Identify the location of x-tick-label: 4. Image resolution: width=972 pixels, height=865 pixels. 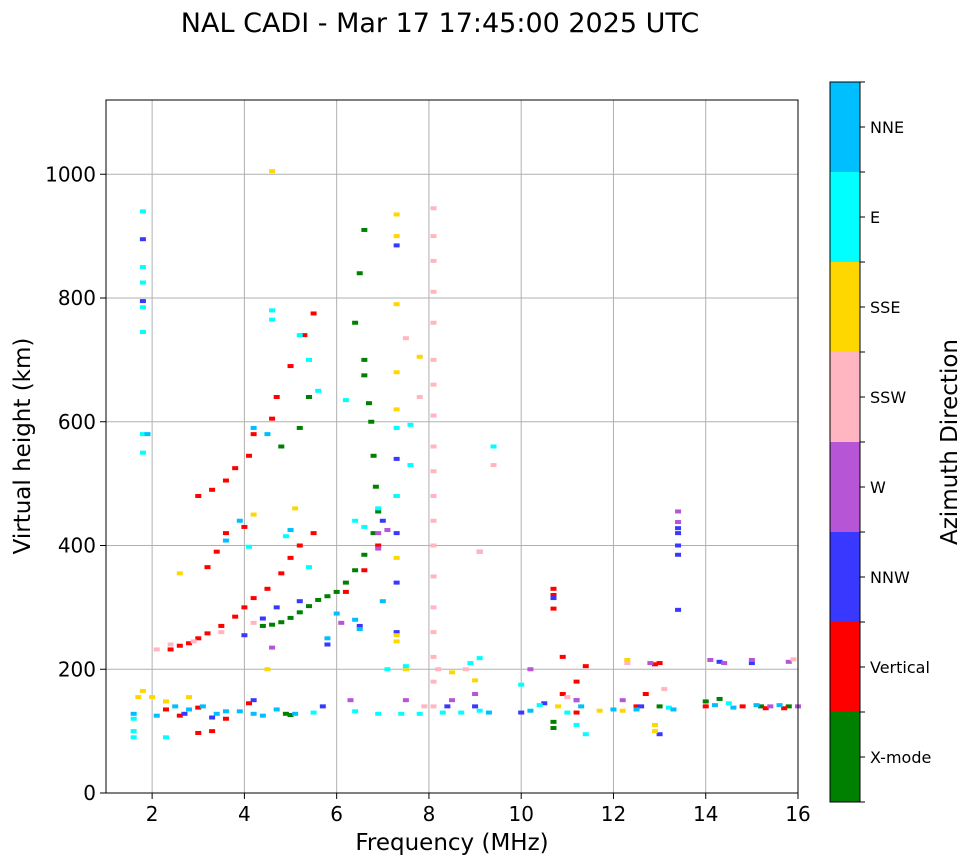
(244, 814).